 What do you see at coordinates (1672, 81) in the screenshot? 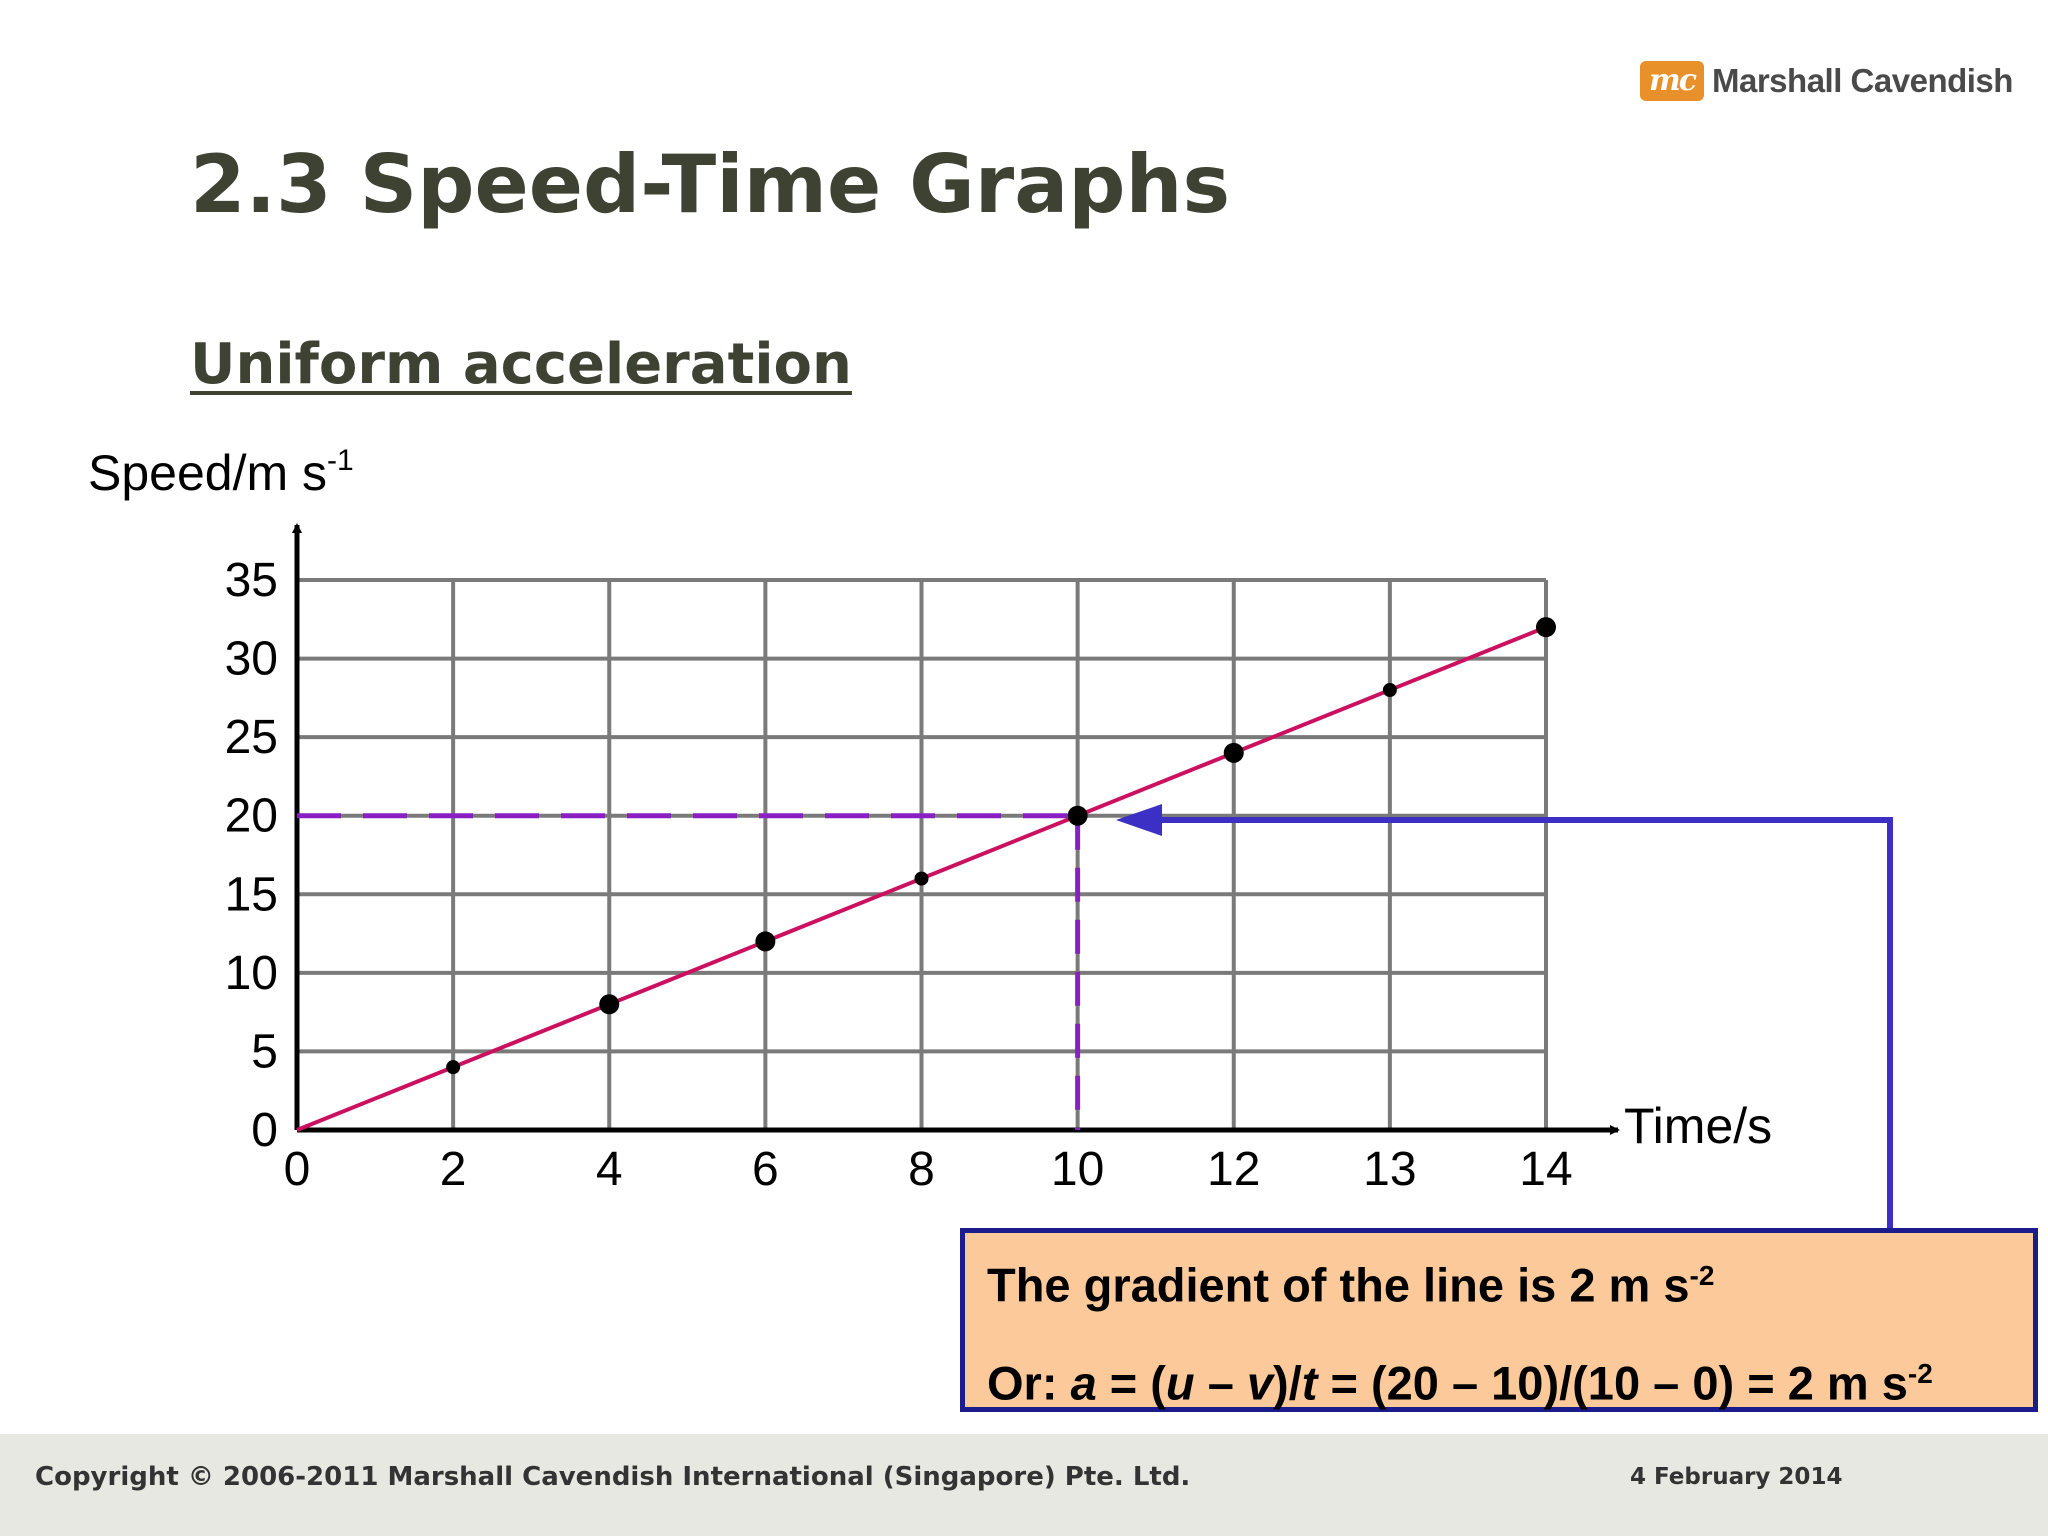
I see `logo-mark: mc` at bounding box center [1672, 81].